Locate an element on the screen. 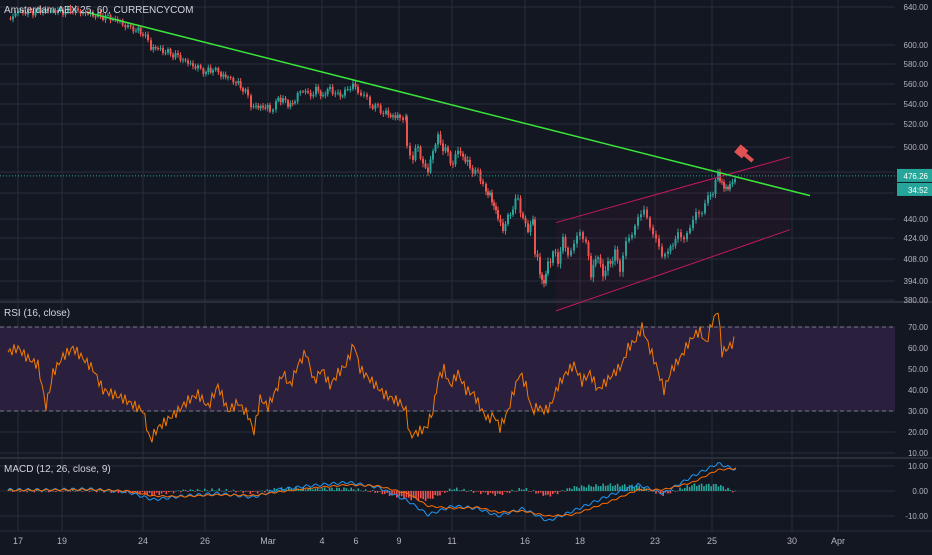 Image resolution: width=932 pixels, height=555 pixels. arrow-shaft is located at coordinates (749, 158).